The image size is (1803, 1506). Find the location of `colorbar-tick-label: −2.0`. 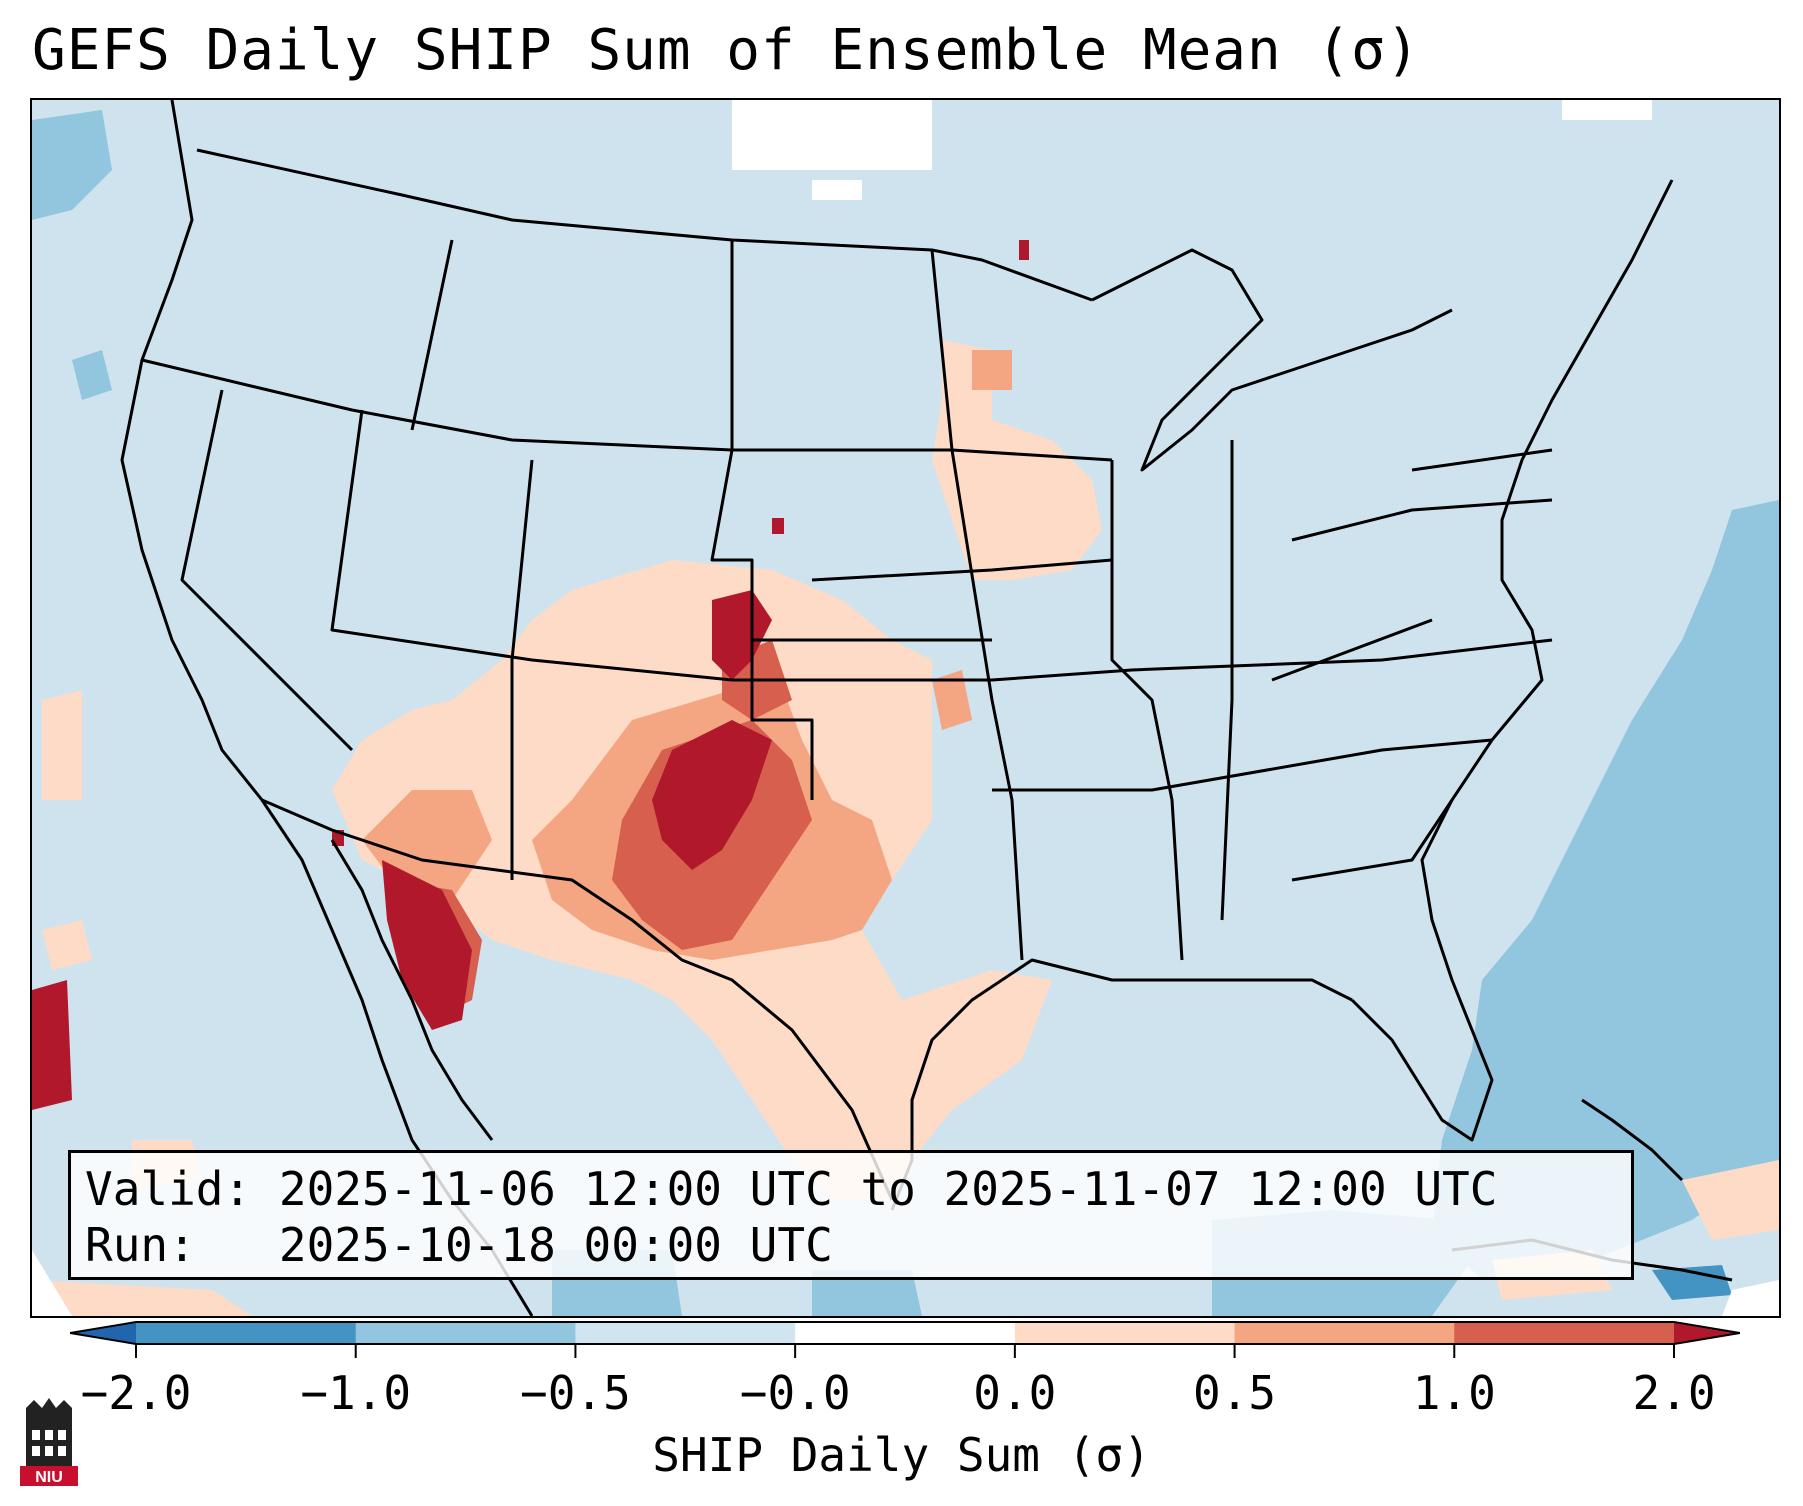

colorbar-tick-label: −2.0 is located at coordinates (136, 1393).